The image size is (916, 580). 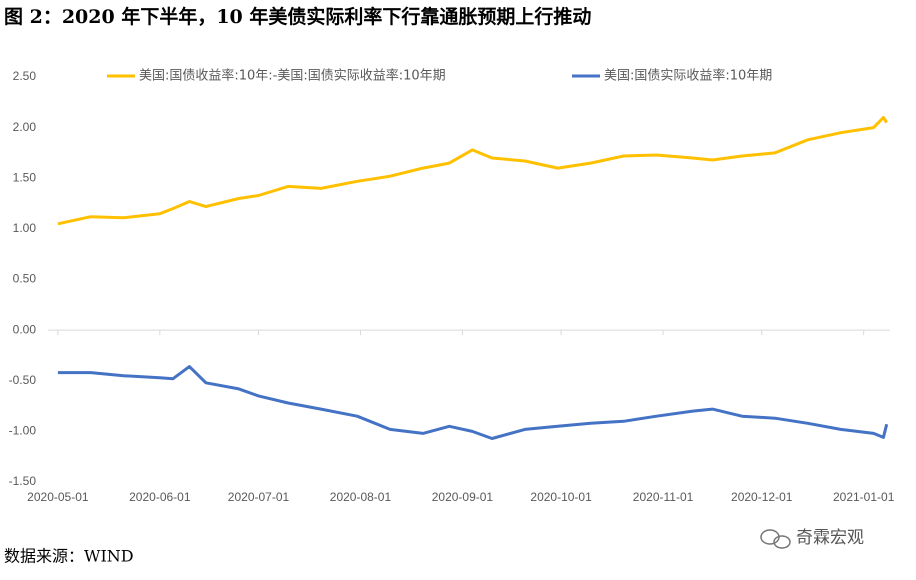 What do you see at coordinates (69, 556) in the screenshot?
I see `source: 数据来源：WIND` at bounding box center [69, 556].